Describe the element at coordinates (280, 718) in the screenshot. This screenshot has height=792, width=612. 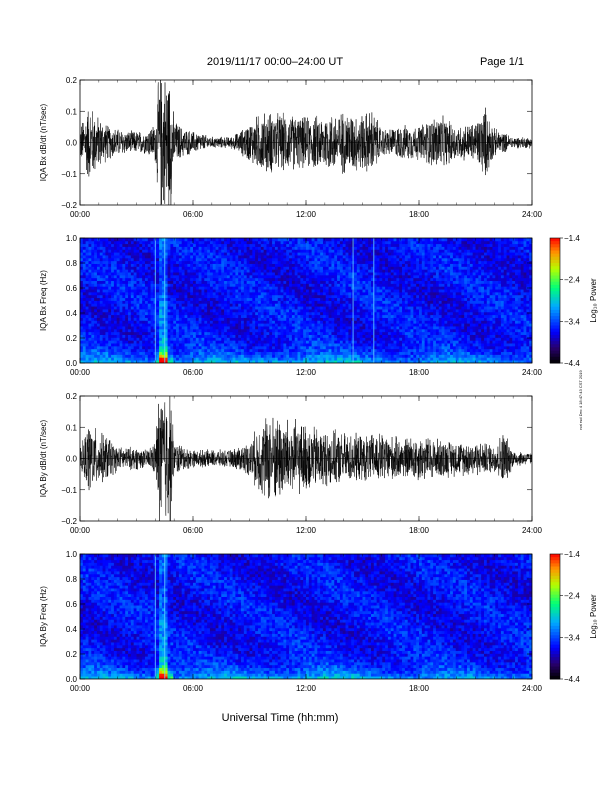
I see `x-axis-label: Universal Time (hh:mm)` at that location.